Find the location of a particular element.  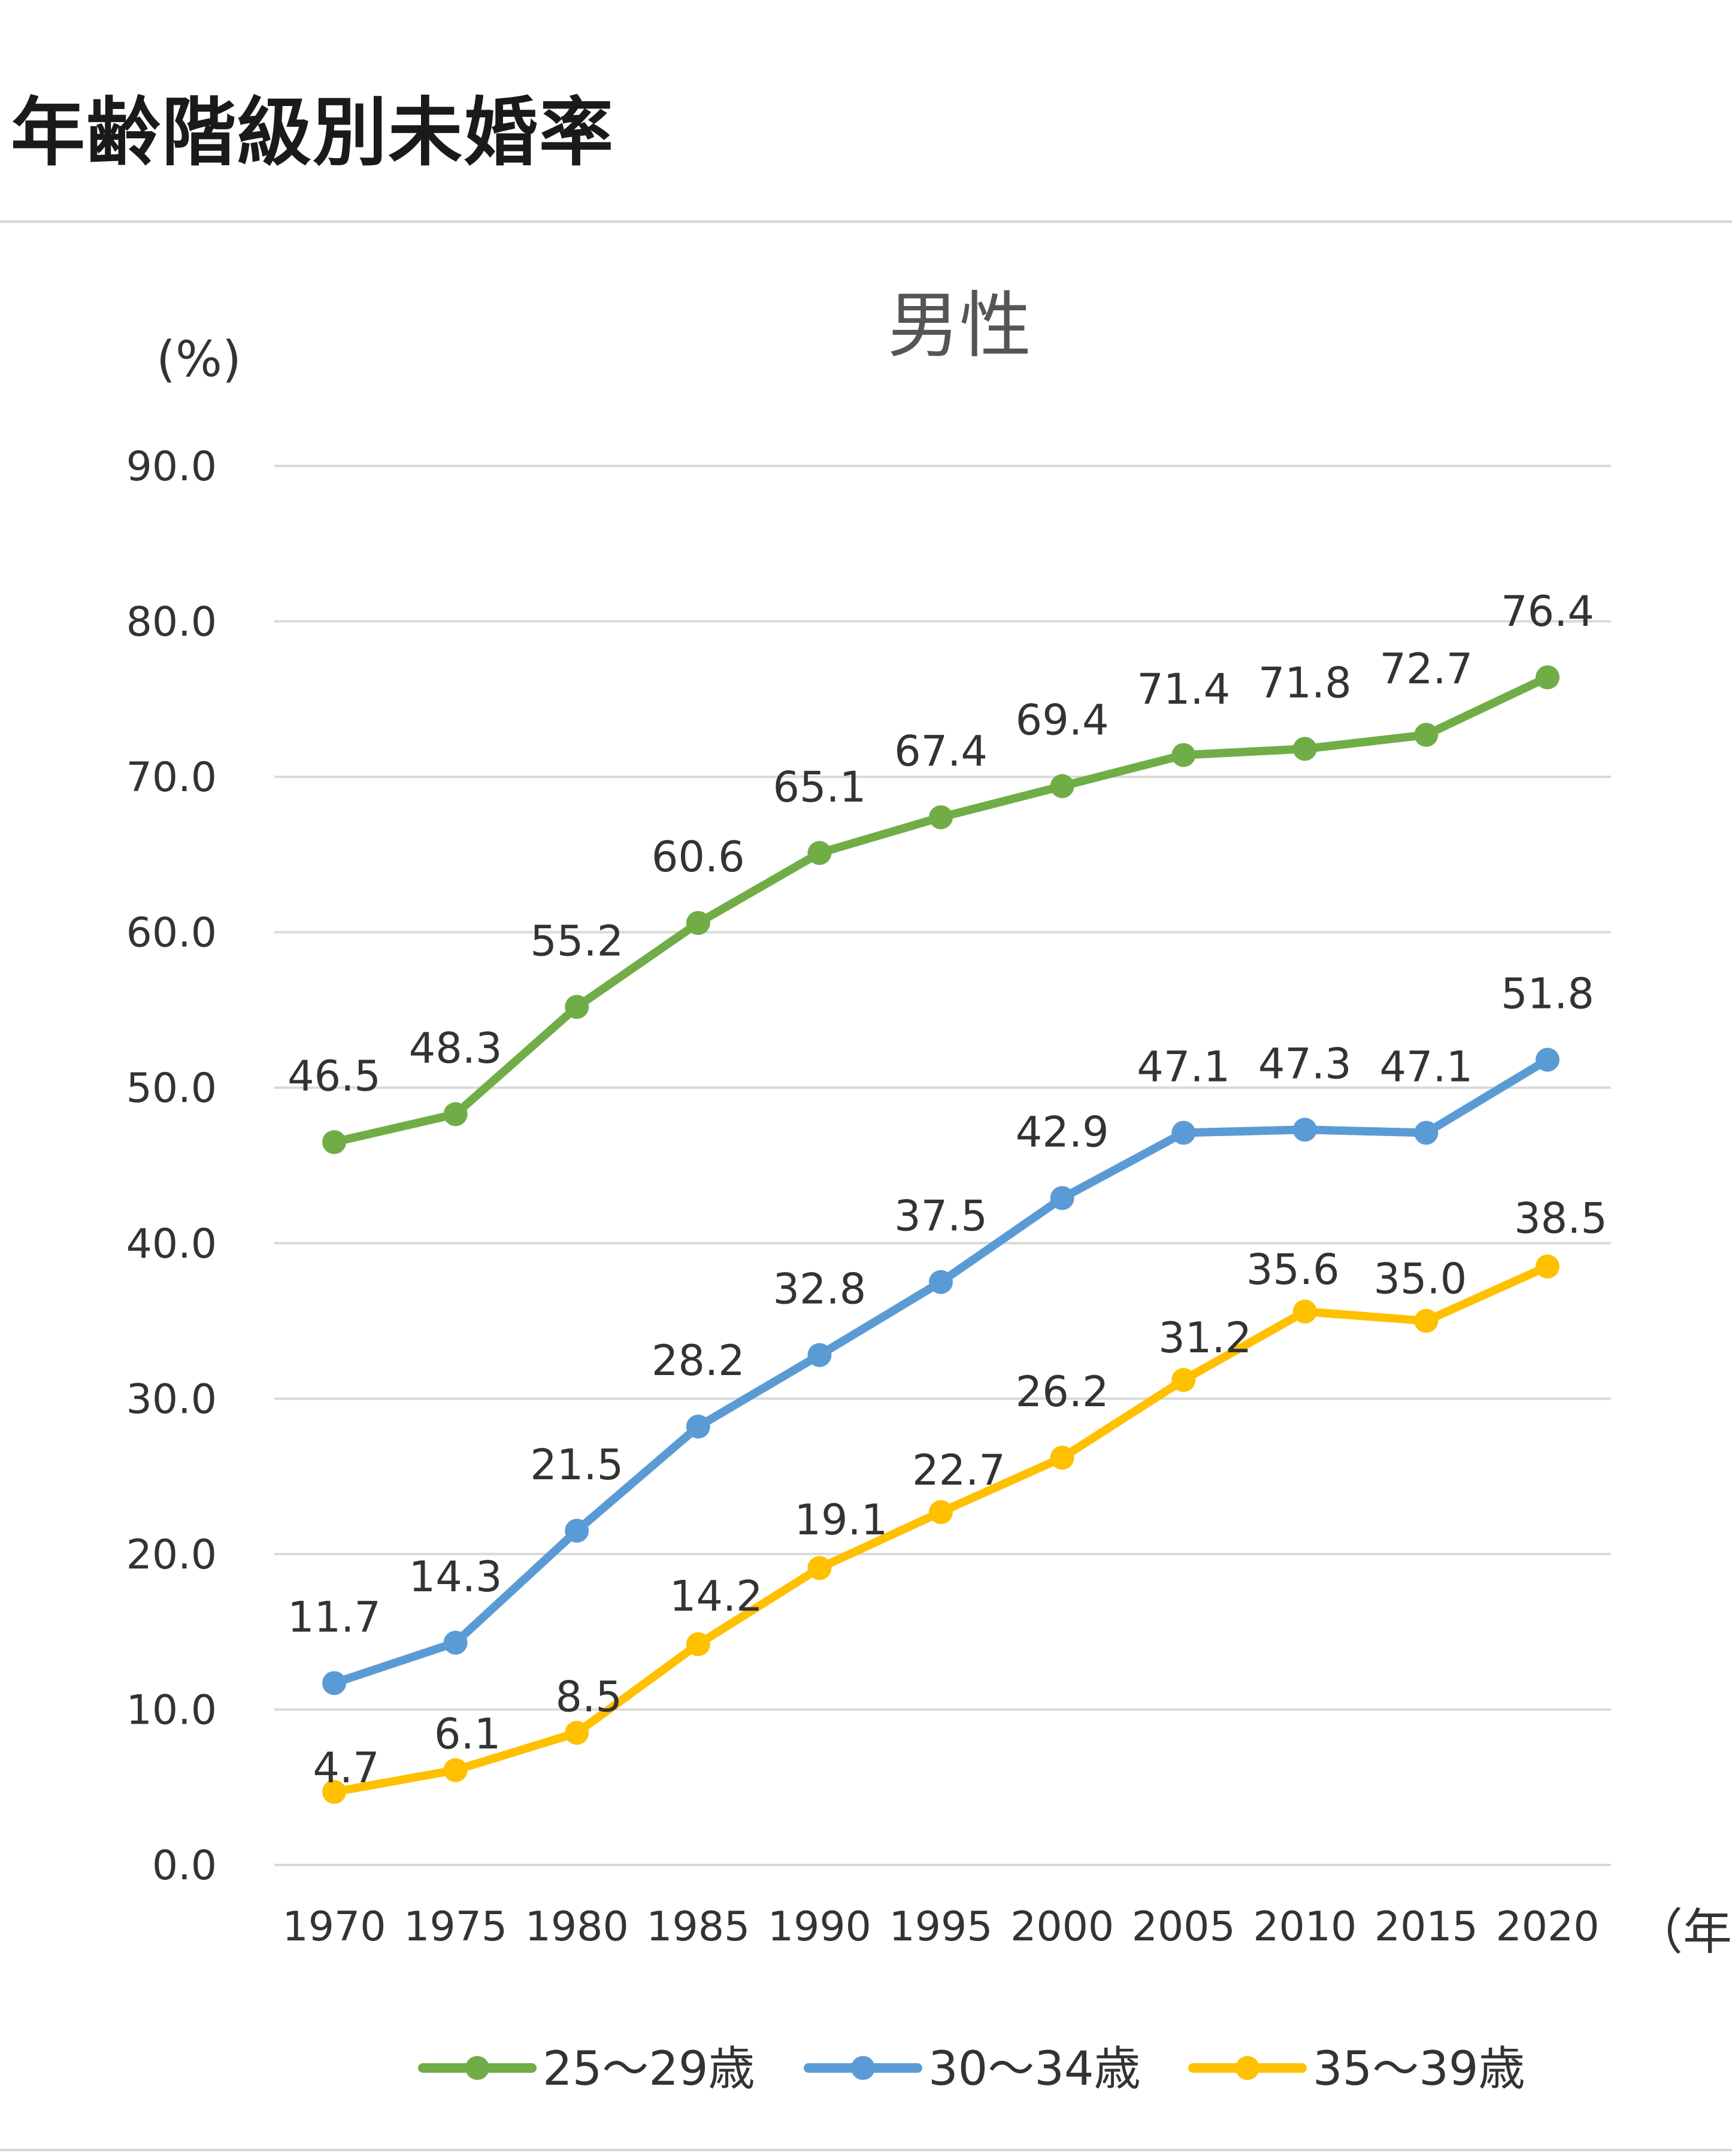

data-label: 14.3 is located at coordinates (456, 1576).